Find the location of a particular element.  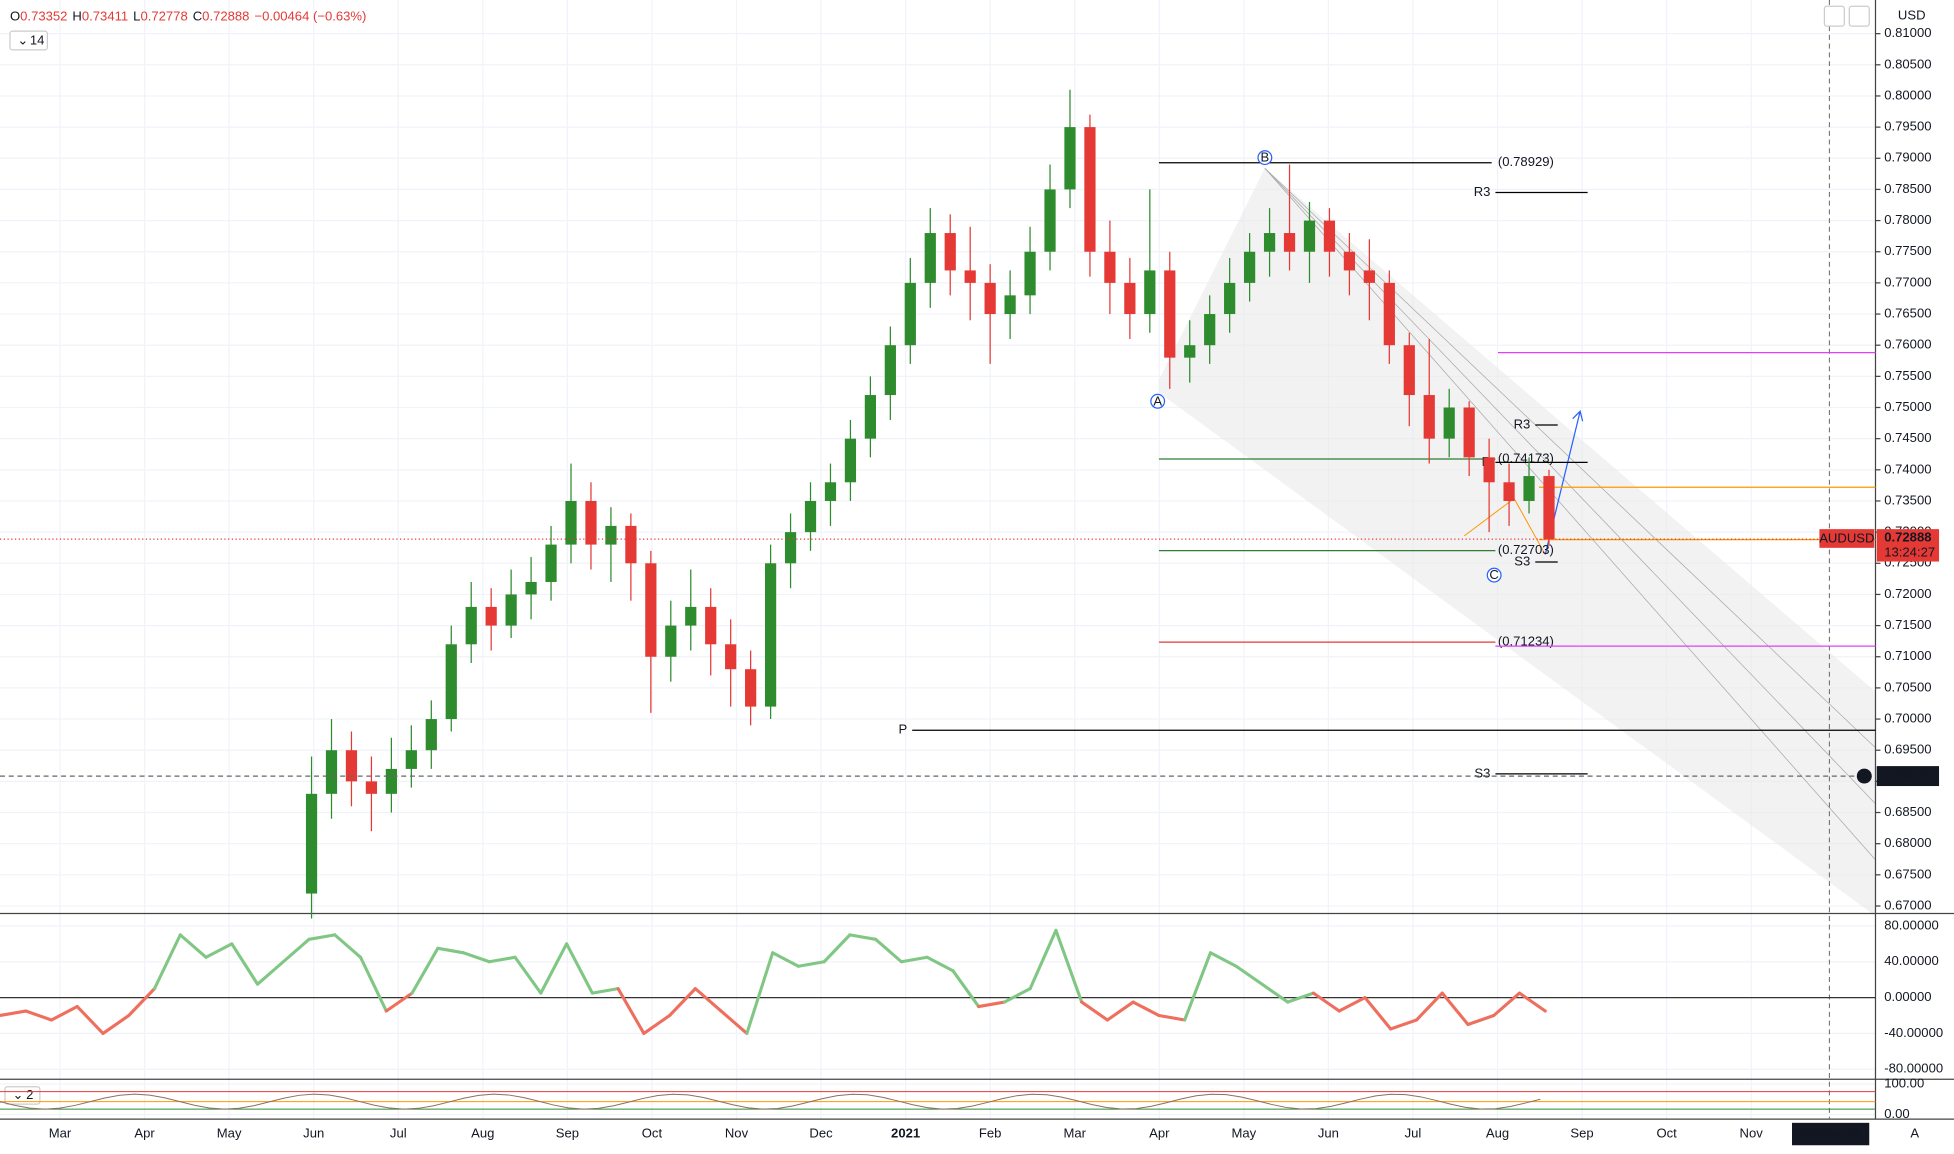

osc-tick-label: 80.00000 is located at coordinates (1911, 924).